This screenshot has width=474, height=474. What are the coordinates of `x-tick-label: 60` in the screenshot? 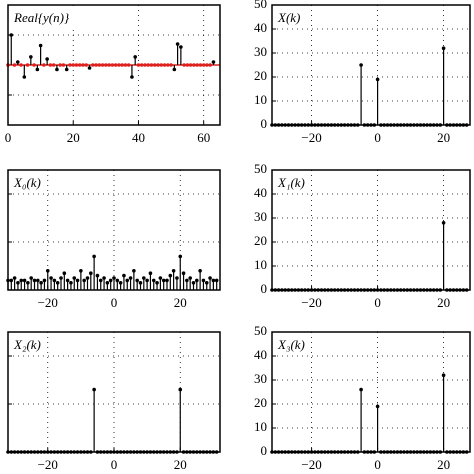 It's located at (203, 137).